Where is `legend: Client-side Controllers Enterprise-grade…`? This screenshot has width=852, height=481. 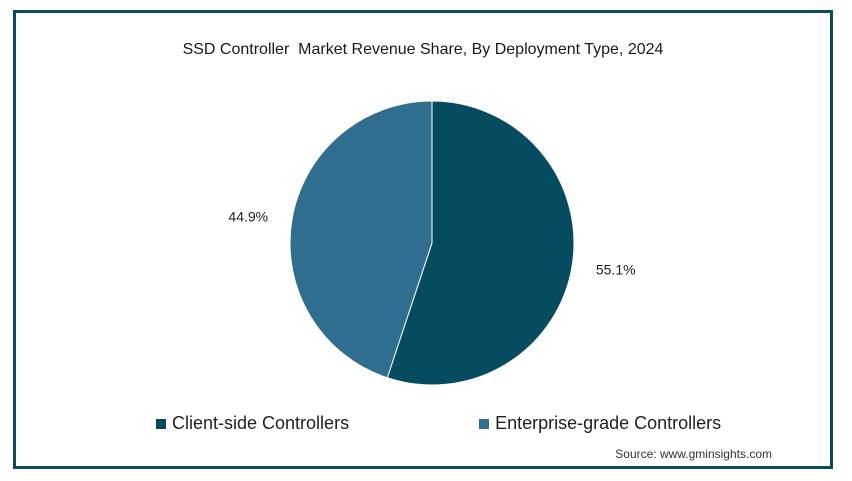
legend: Client-side Controllers Enterprise-grade… is located at coordinates (438, 423).